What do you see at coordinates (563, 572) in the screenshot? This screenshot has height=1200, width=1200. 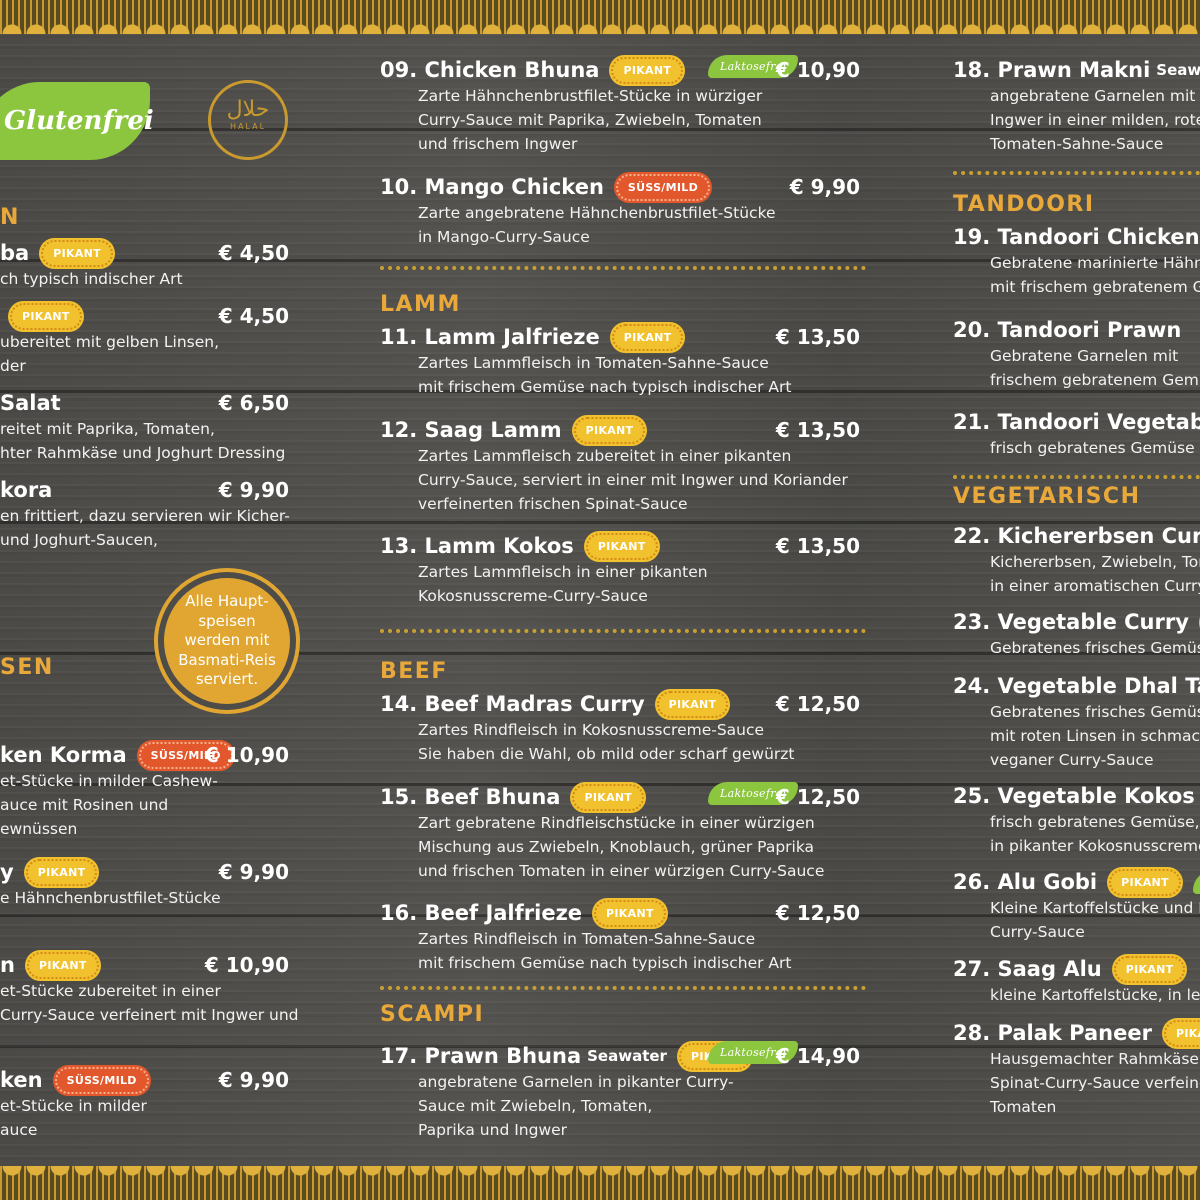 I see `item-description: Zartes Lammfleisch in einer pikanten` at bounding box center [563, 572].